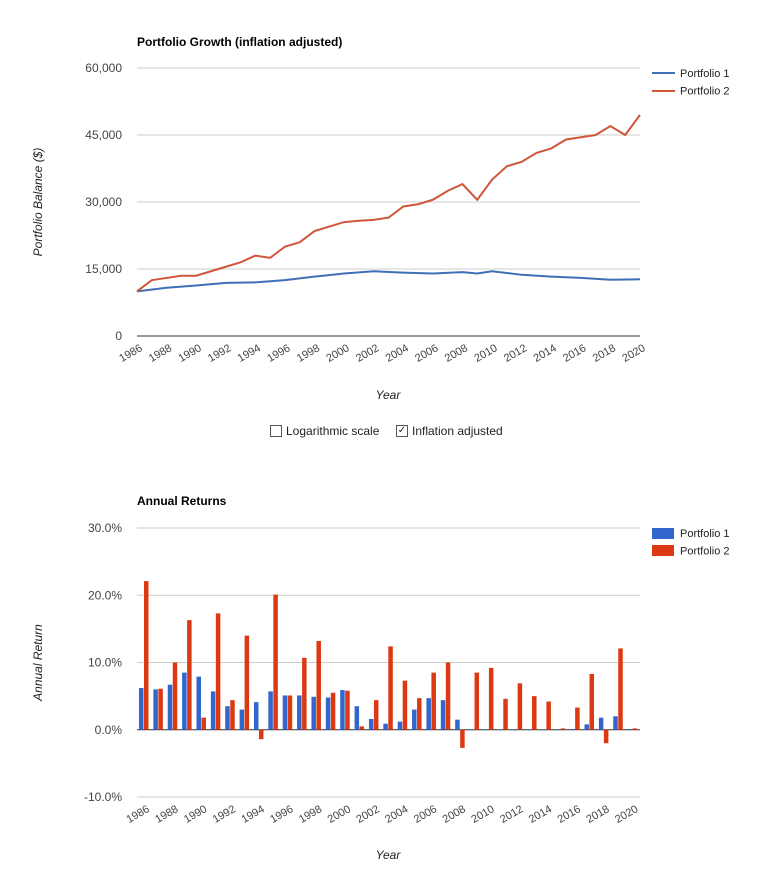 The height and width of the screenshot is (886, 768). Describe the element at coordinates (118, 336) in the screenshot. I see `y-tick-label: 0` at that location.